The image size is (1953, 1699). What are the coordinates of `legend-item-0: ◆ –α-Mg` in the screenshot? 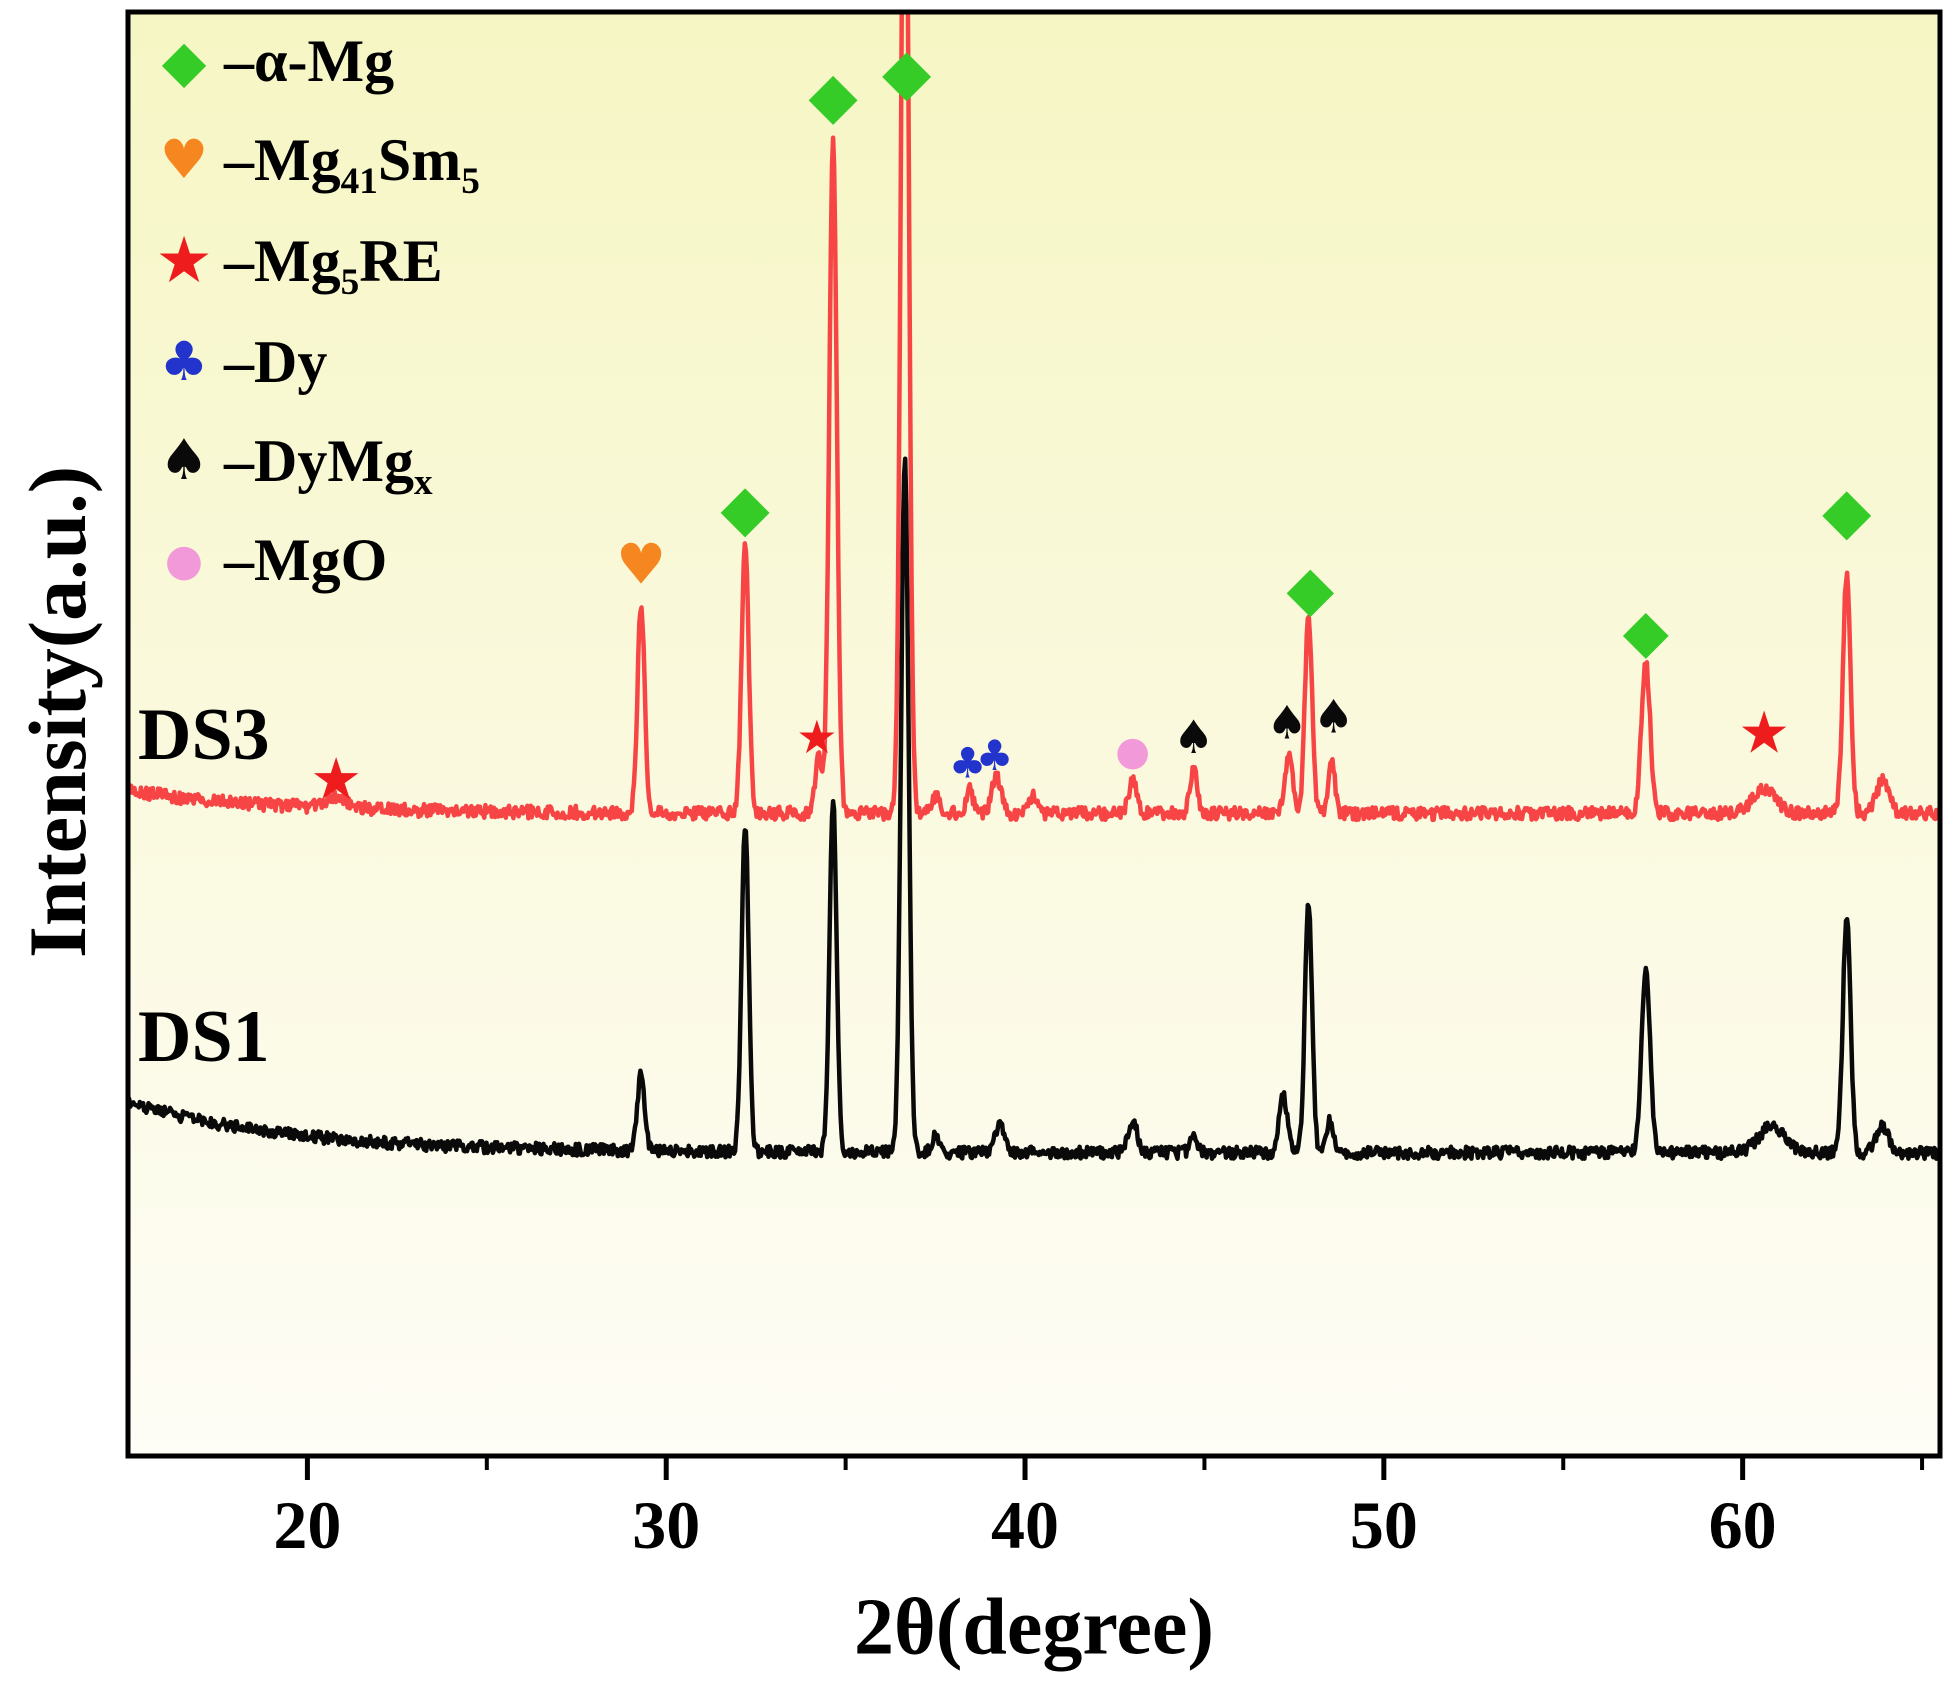 It's located at (314, 61).